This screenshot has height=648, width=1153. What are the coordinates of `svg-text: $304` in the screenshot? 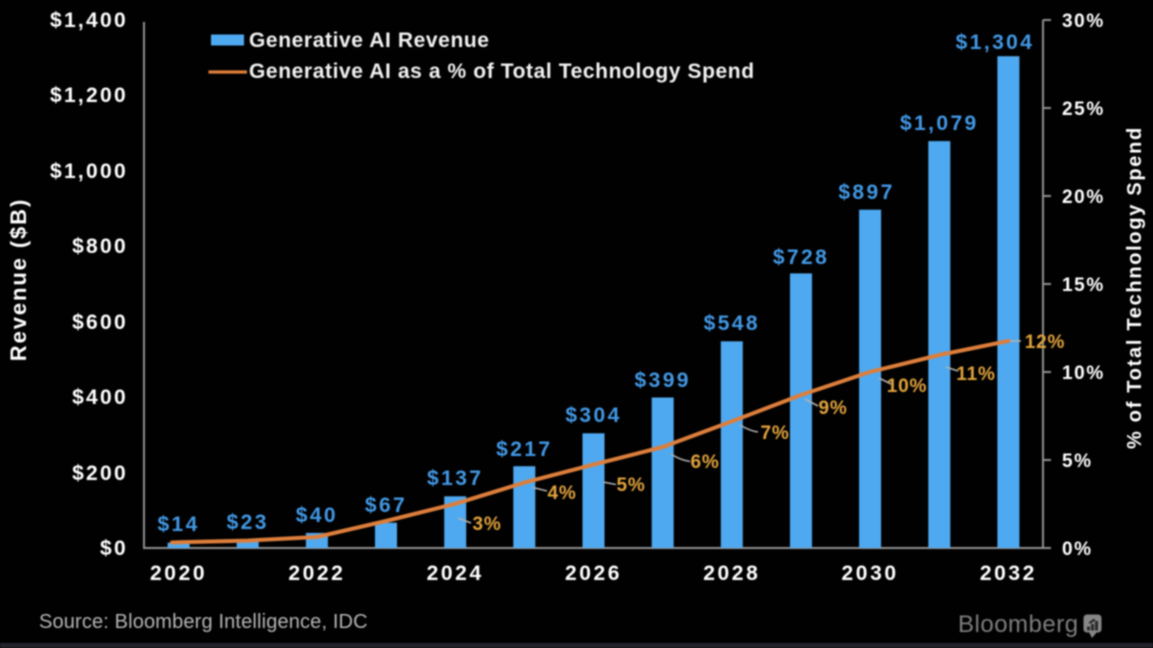 It's located at (593, 415).